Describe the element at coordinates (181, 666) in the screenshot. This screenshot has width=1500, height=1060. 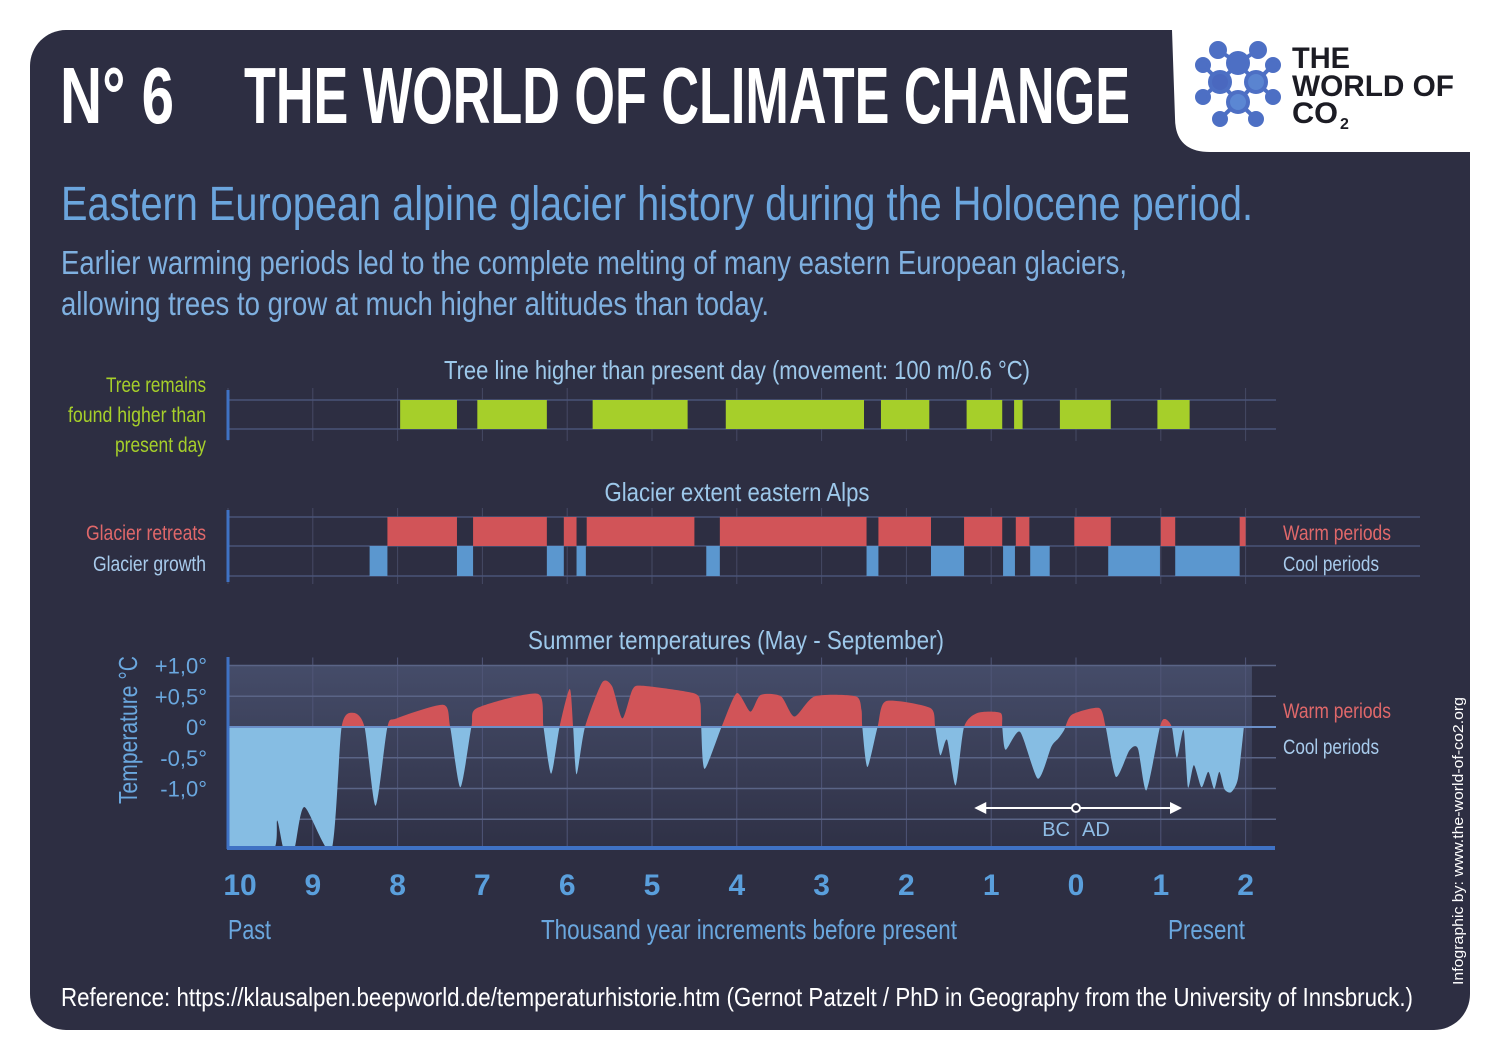
I see `y-tick-label: +1,0°` at that location.